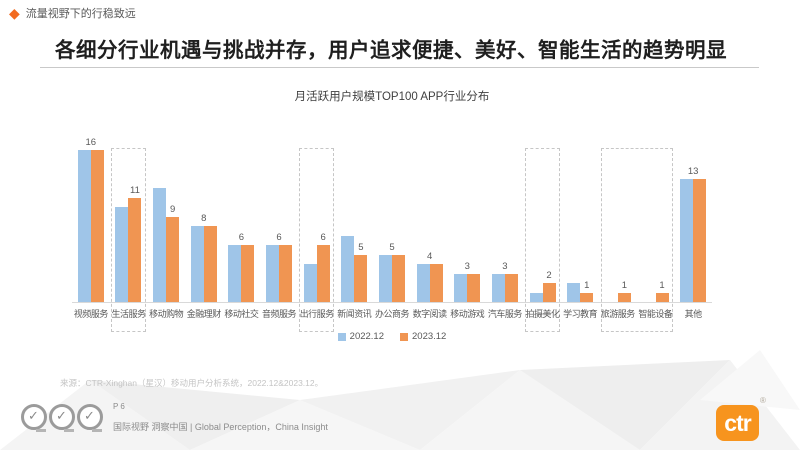 This screenshot has width=800, height=450. I want to click on bar-value-label: 11, so click(135, 190).